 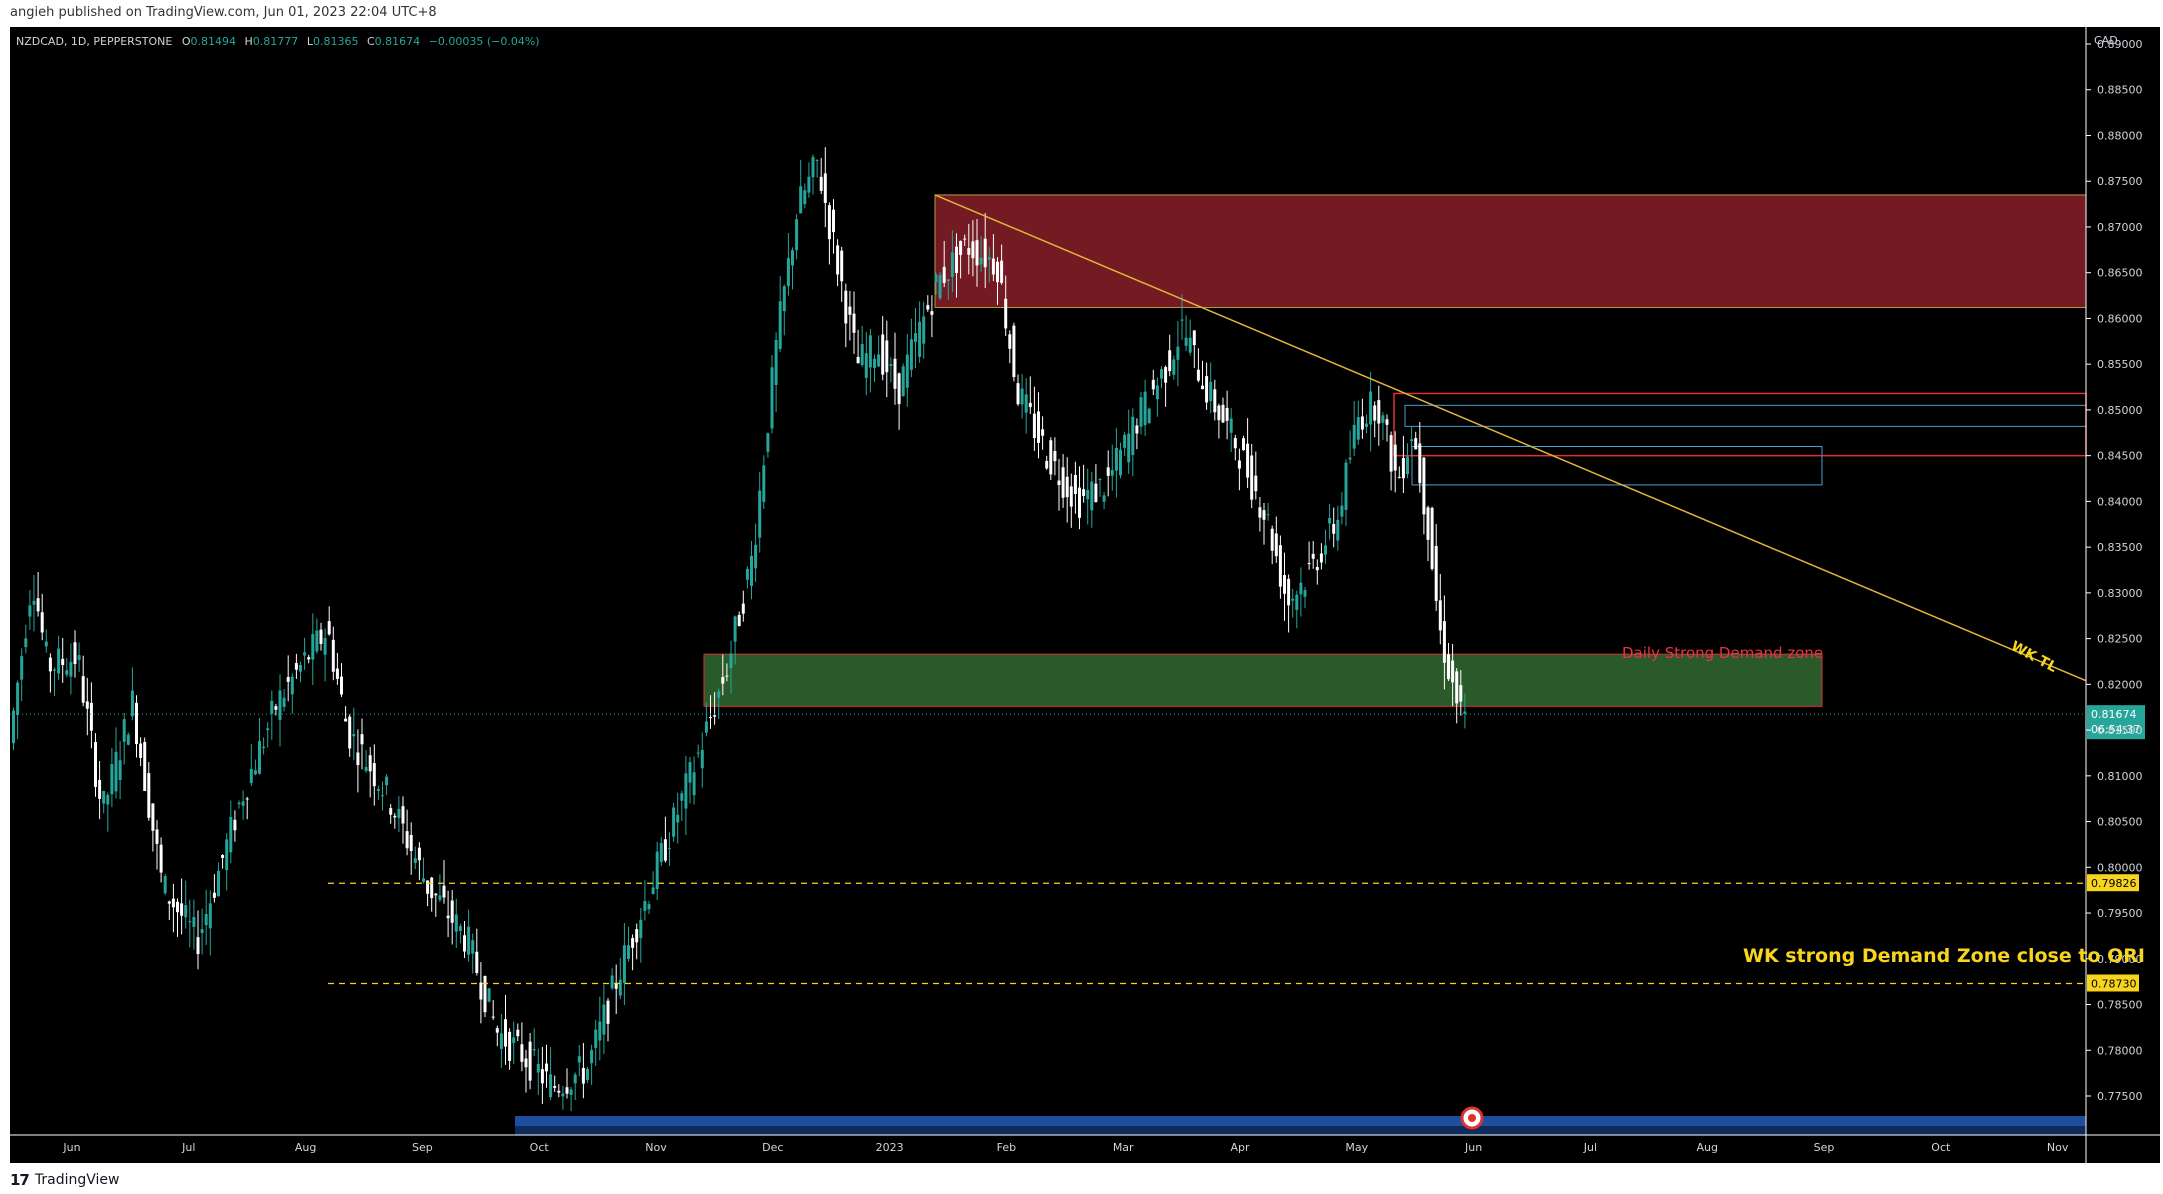 What do you see at coordinates (2116, 722) in the screenshot?
I see `last-price-tag` at bounding box center [2116, 722].